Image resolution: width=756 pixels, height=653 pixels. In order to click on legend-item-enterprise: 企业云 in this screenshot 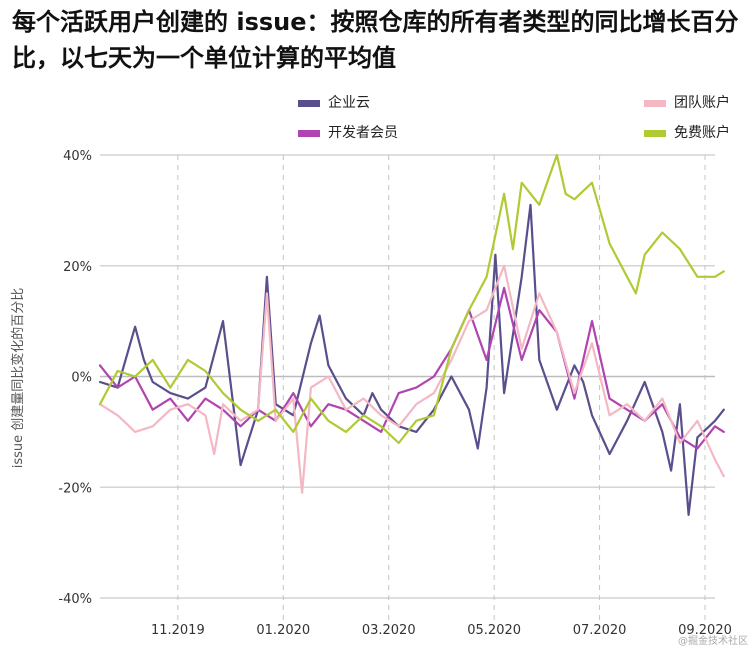, I will do `click(334, 102)`.